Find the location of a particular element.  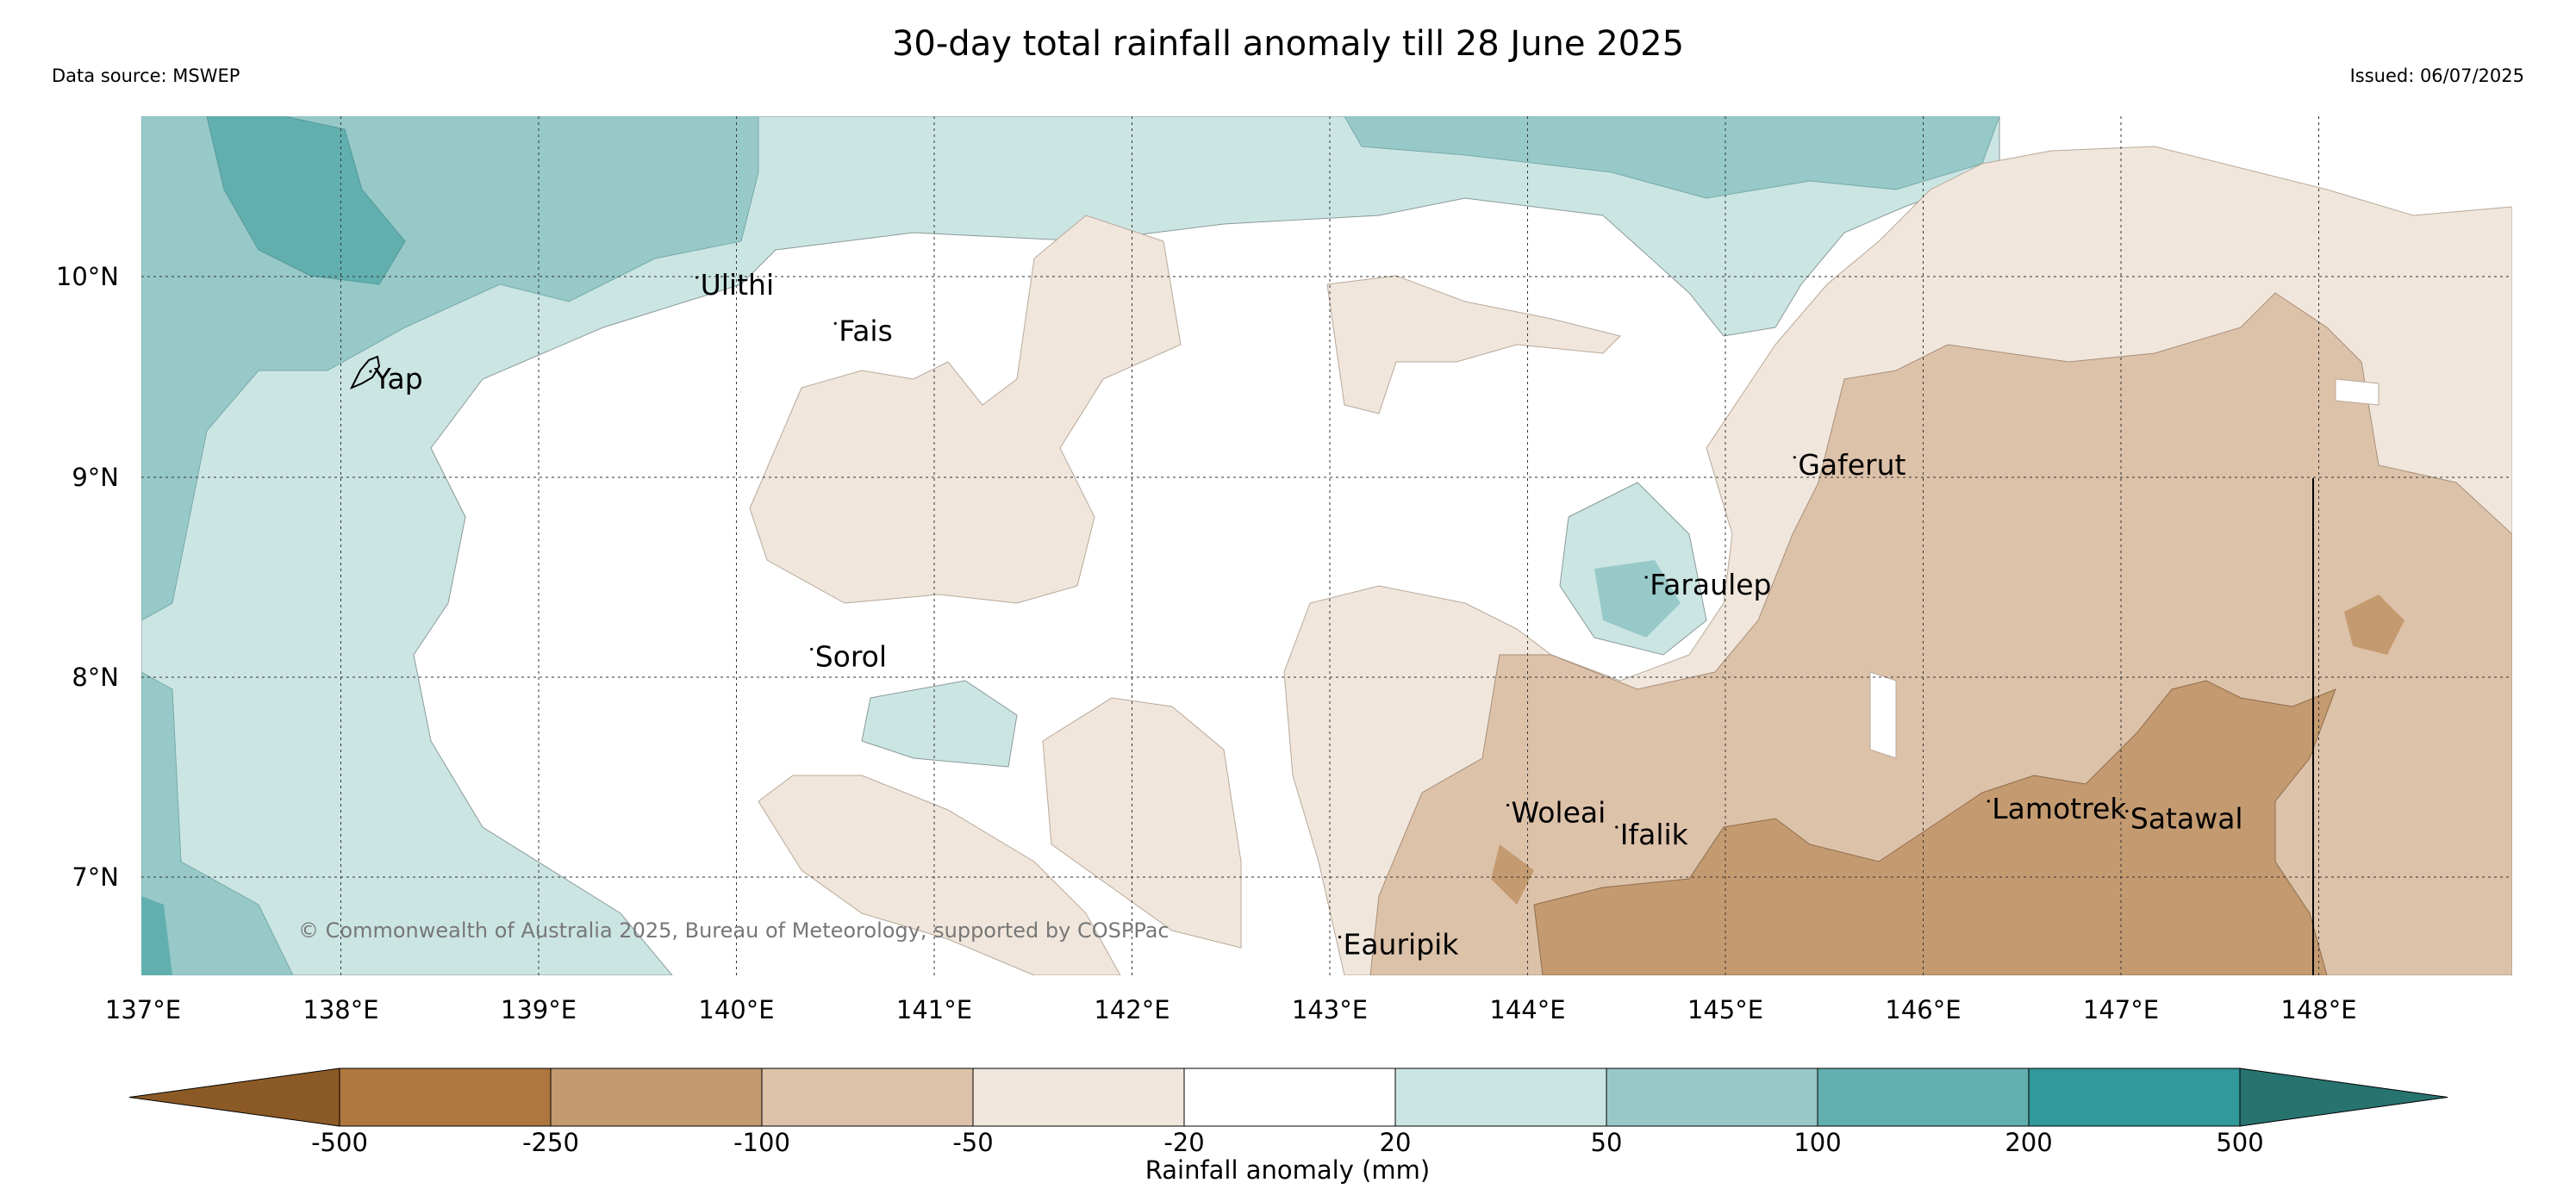

colorbar-label: Rainfall anomaly (mm) is located at coordinates (1288, 1170).